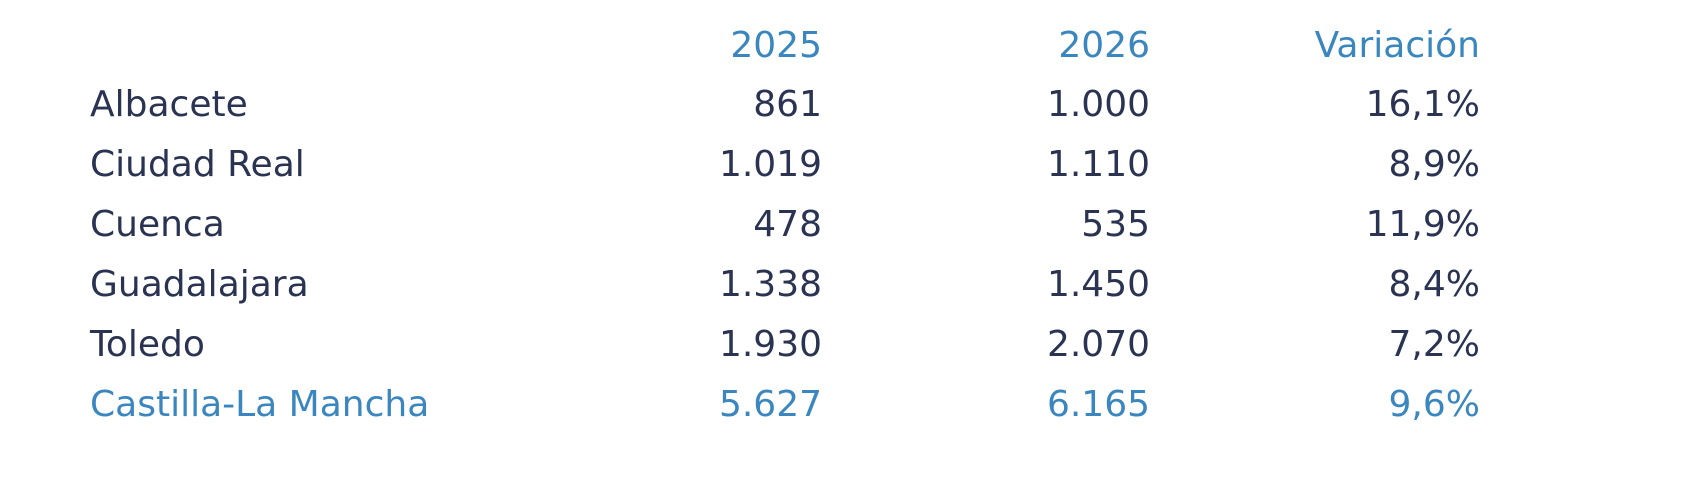 The height and width of the screenshot is (500, 1706). I want to click on cell-value: 6.165, so click(1098, 404).